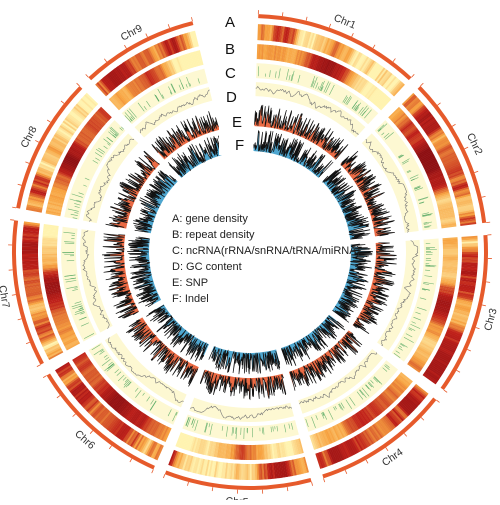  What do you see at coordinates (345, 22) in the screenshot?
I see `chromosome-label-chr1: Chr1` at bounding box center [345, 22].